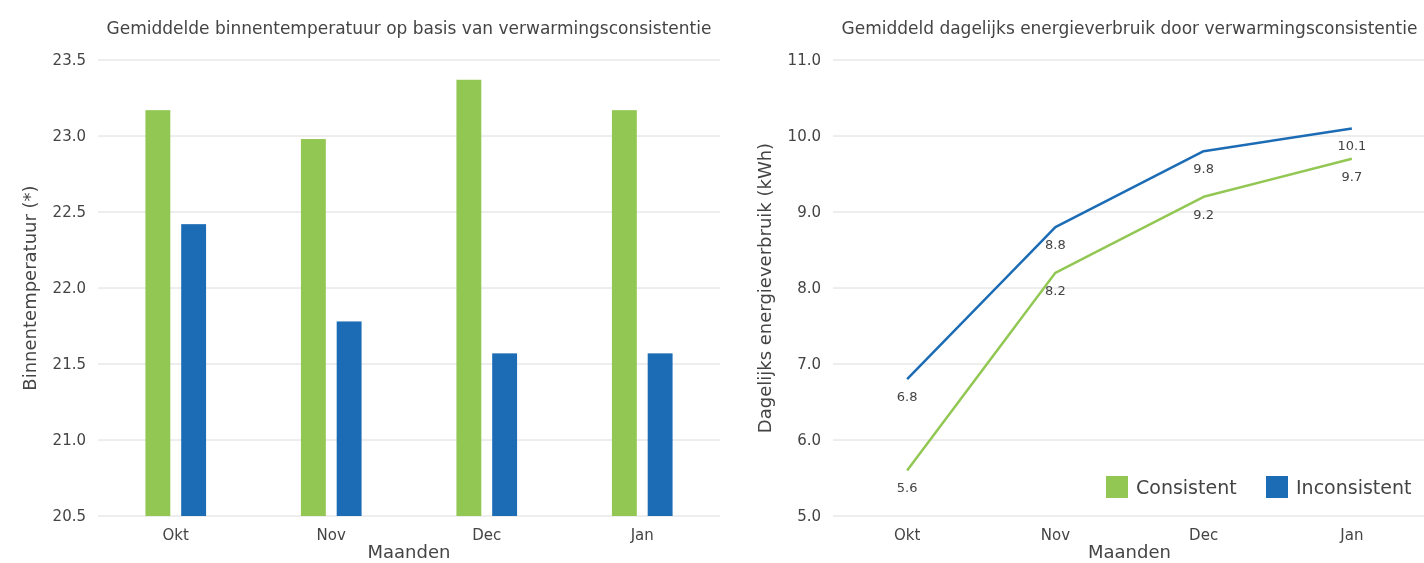  I want to click on data-label: 6.8, so click(907, 397).